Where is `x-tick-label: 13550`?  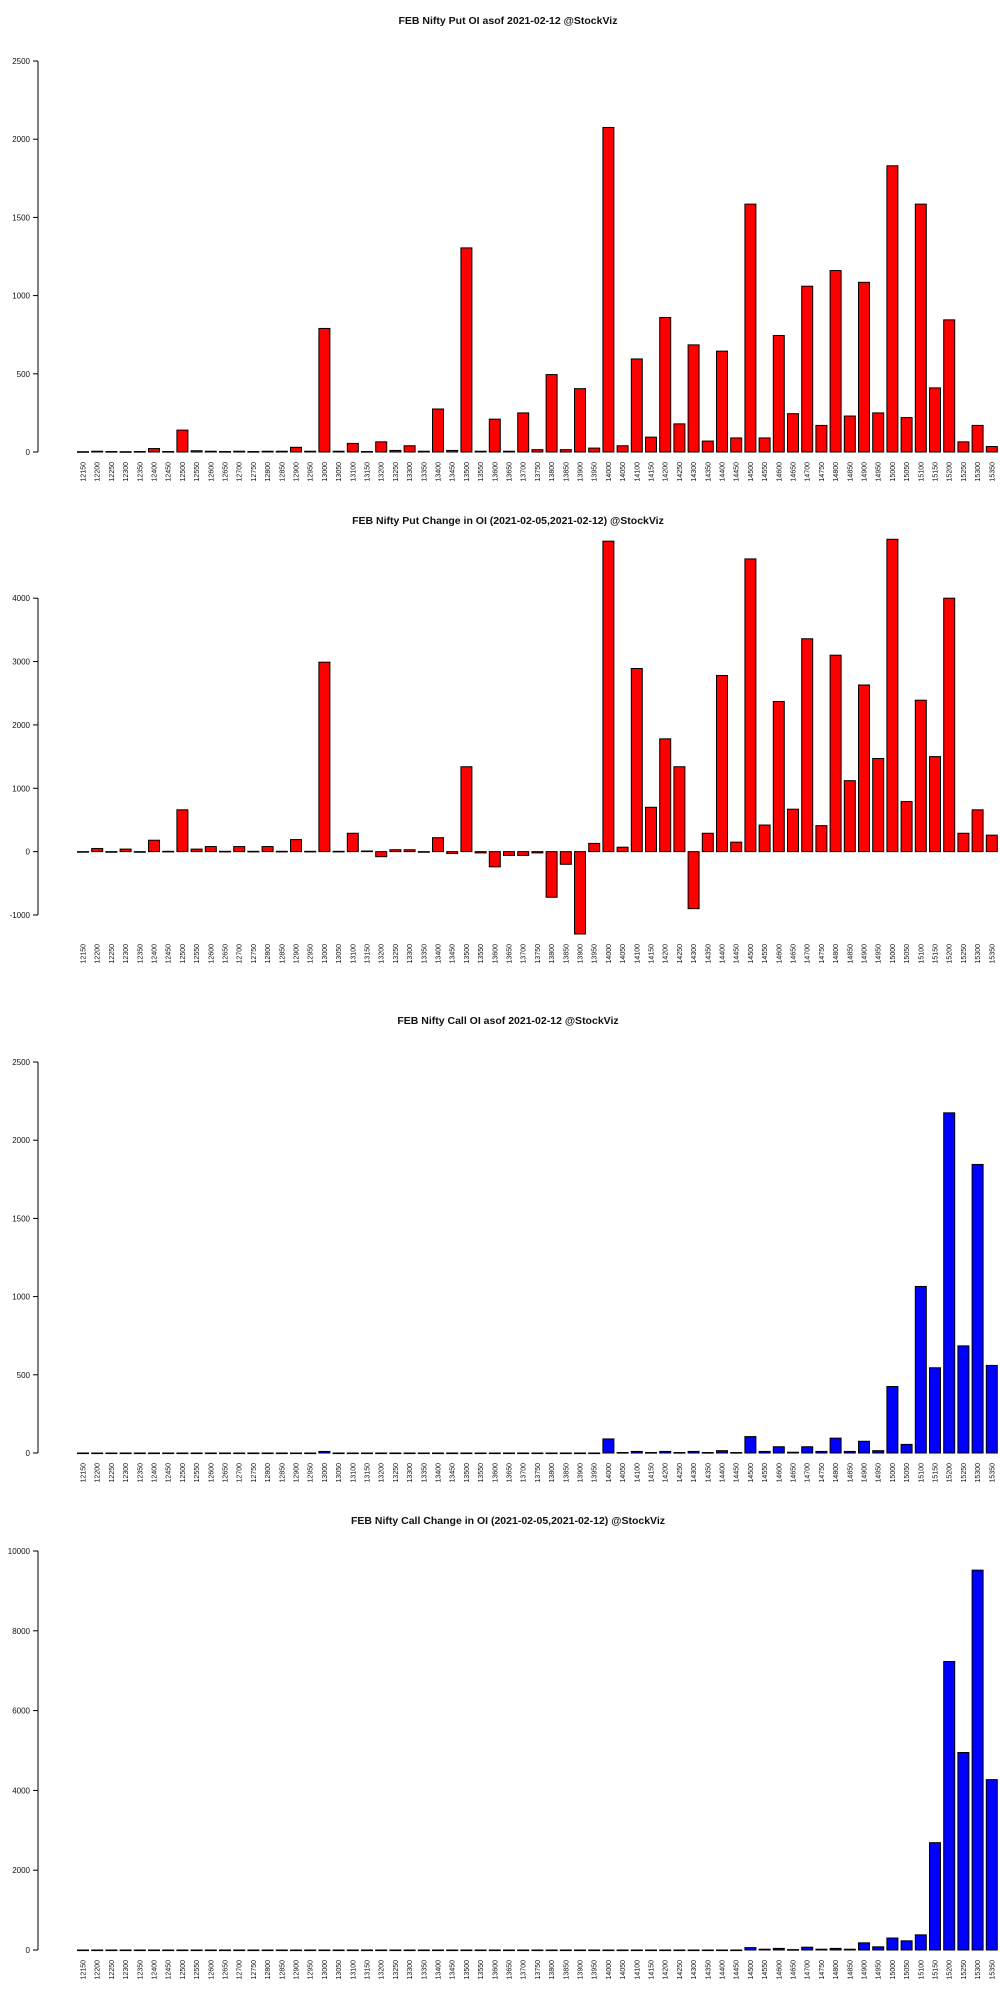 x-tick-label: 13550 is located at coordinates (481, 1473).